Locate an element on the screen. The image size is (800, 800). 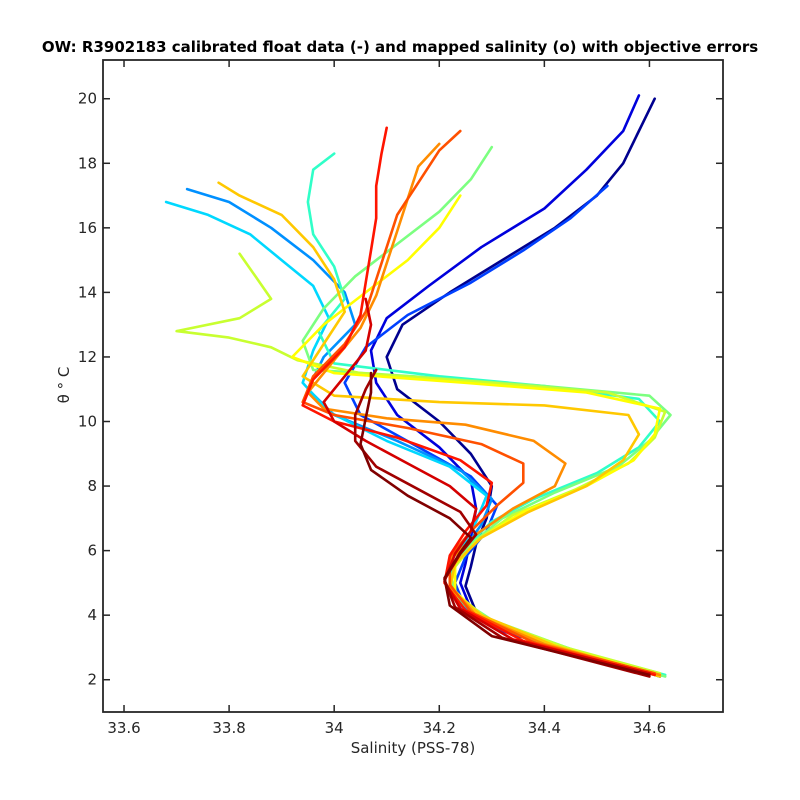
y-tick-label: 20 is located at coordinates (87, 99).